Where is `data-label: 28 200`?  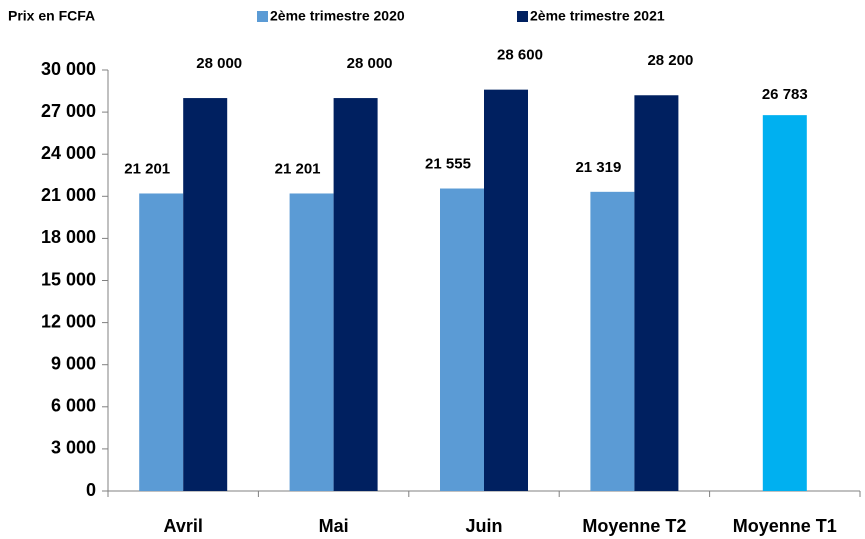
data-label: 28 200 is located at coordinates (670, 60).